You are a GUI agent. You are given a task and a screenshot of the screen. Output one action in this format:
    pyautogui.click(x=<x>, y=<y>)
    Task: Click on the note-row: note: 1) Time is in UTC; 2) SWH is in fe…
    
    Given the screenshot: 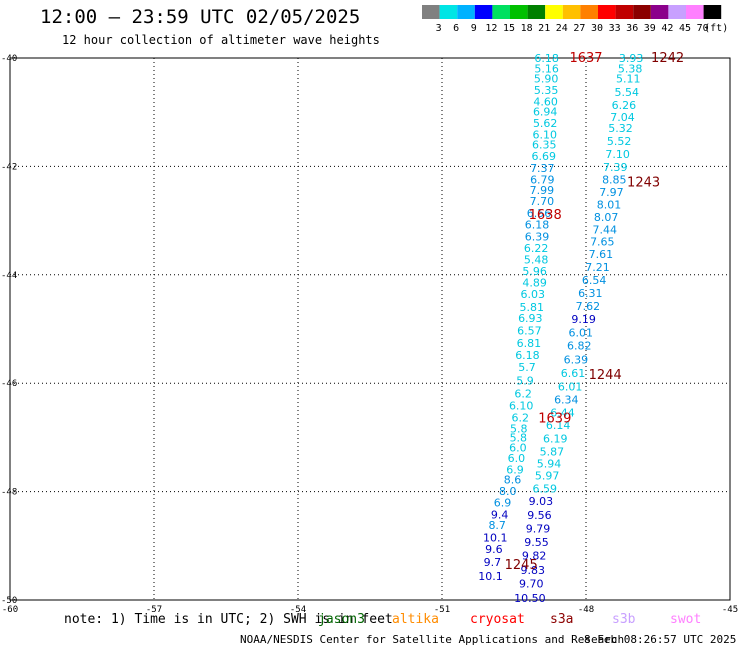 What is the action you would take?
    pyautogui.click(x=370, y=622)
    